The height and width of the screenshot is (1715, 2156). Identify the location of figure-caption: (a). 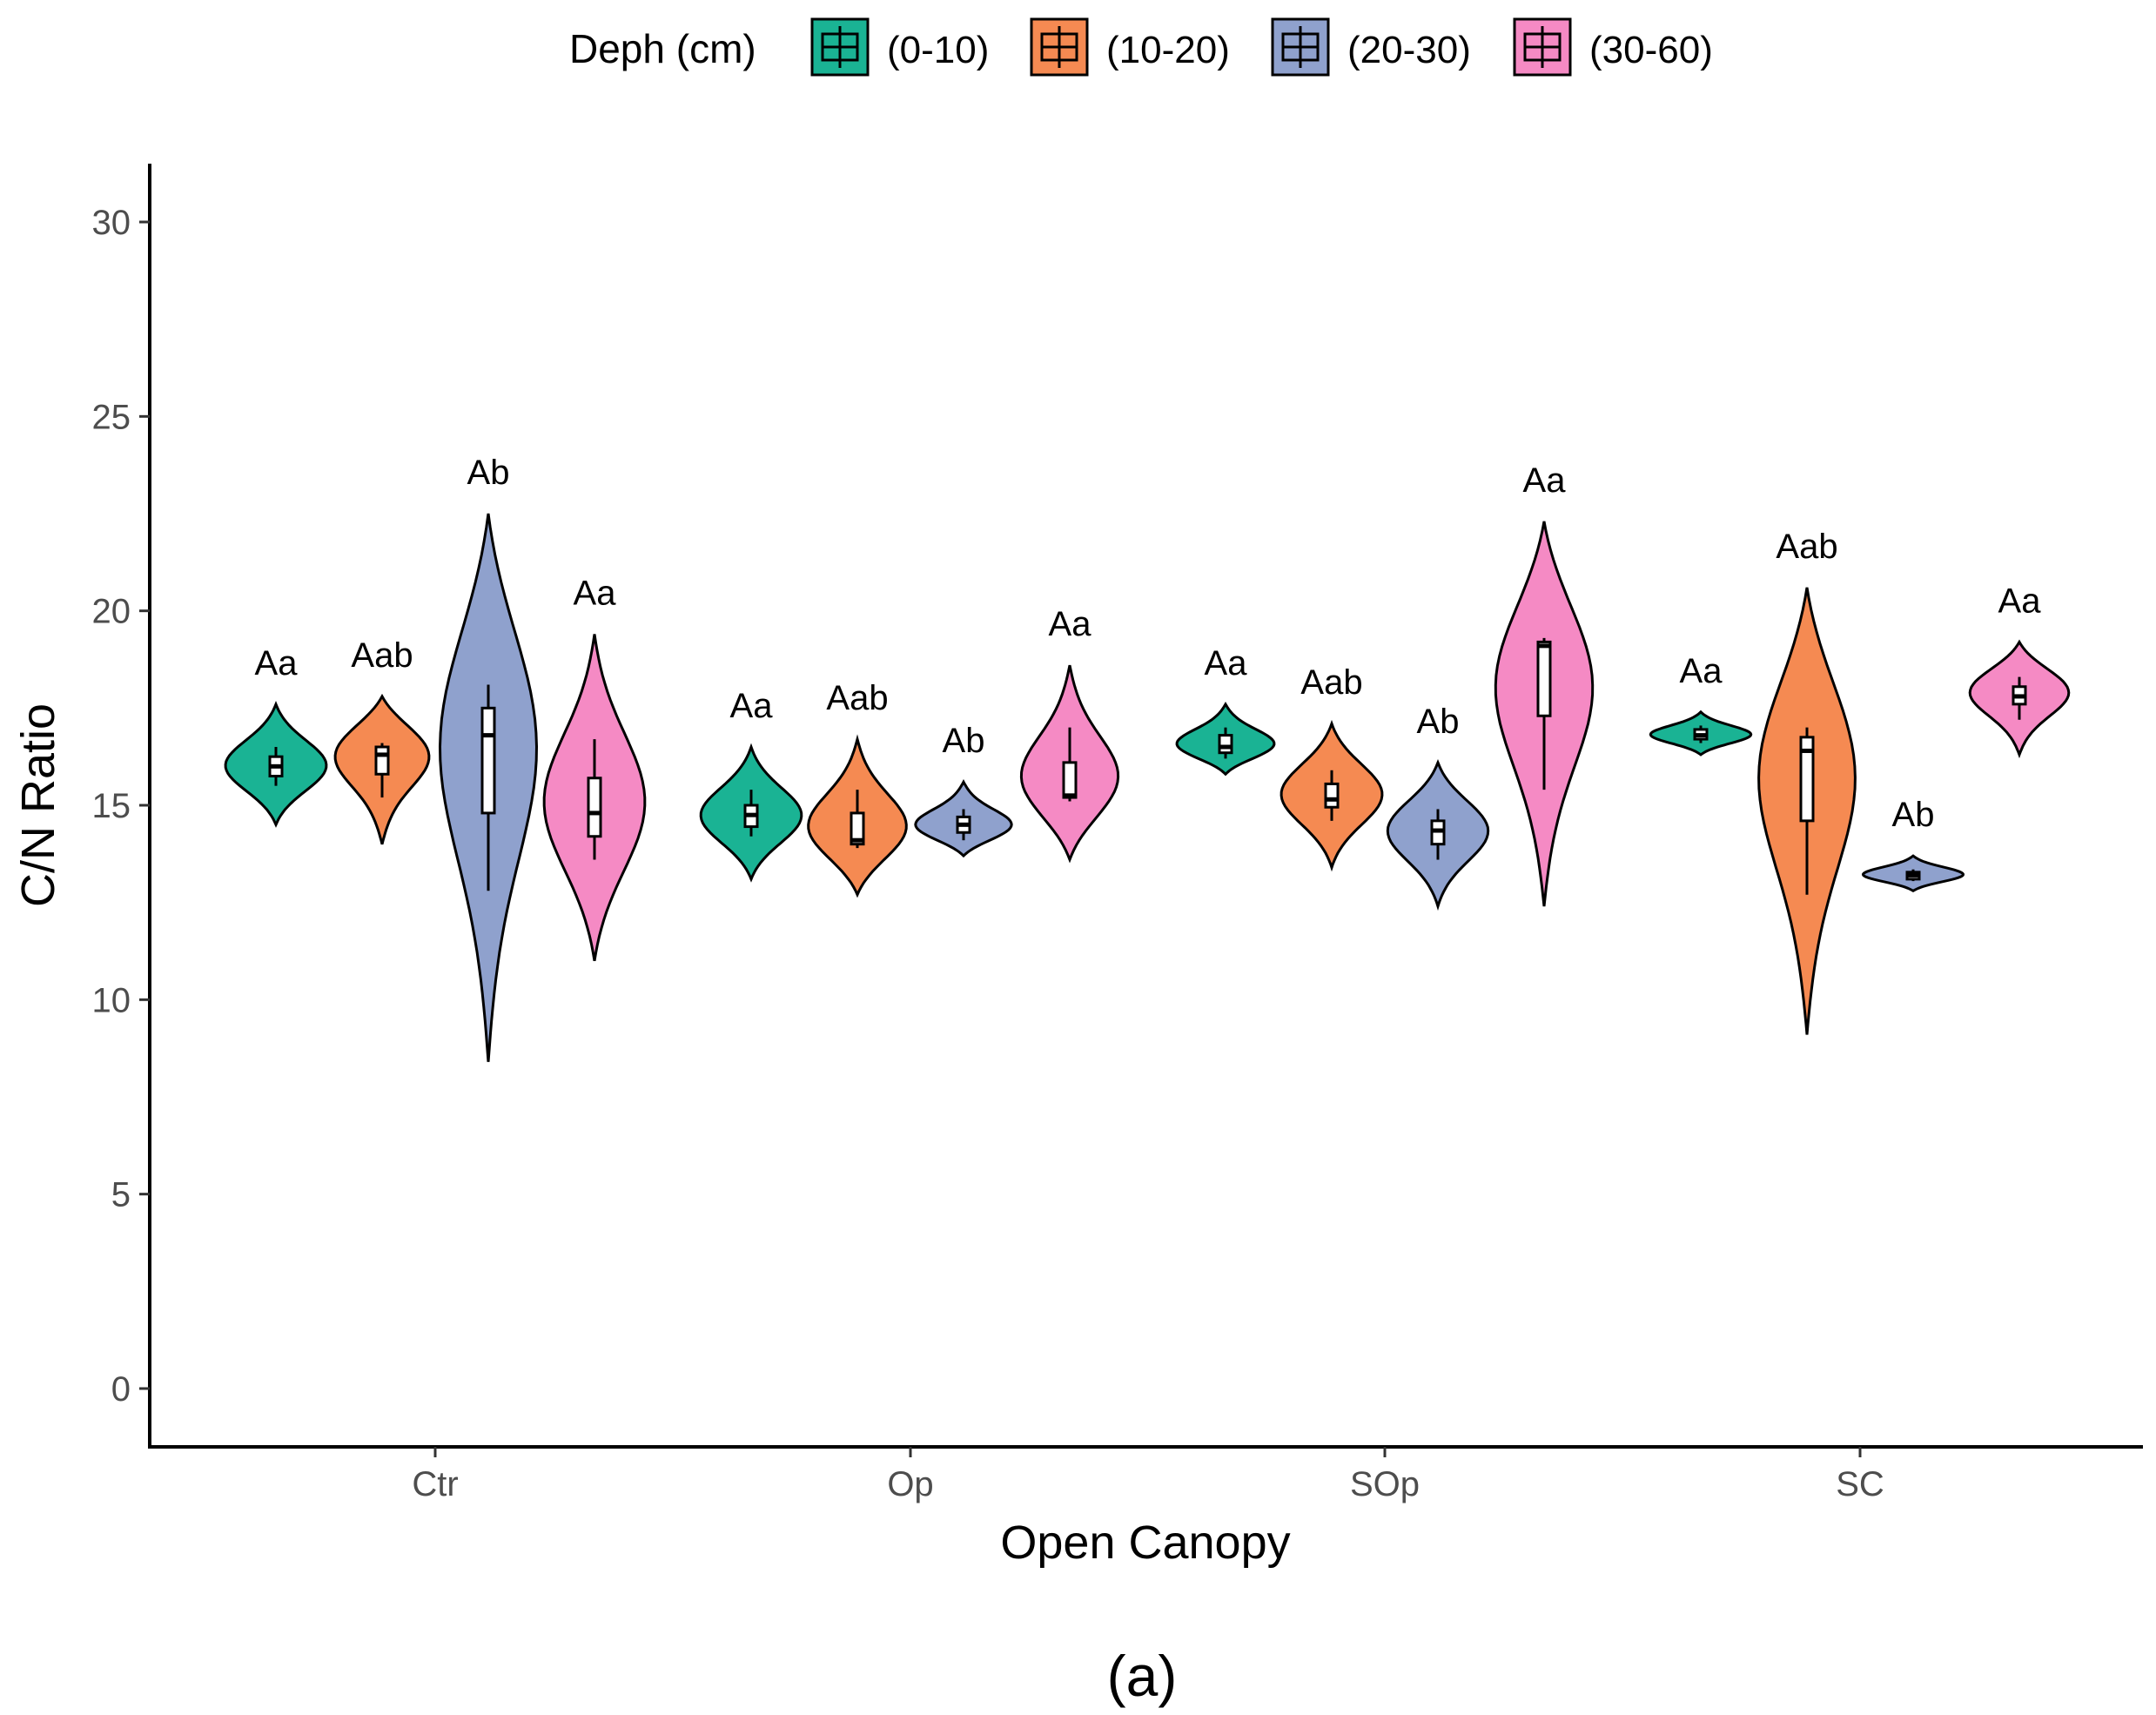
(1142, 1676).